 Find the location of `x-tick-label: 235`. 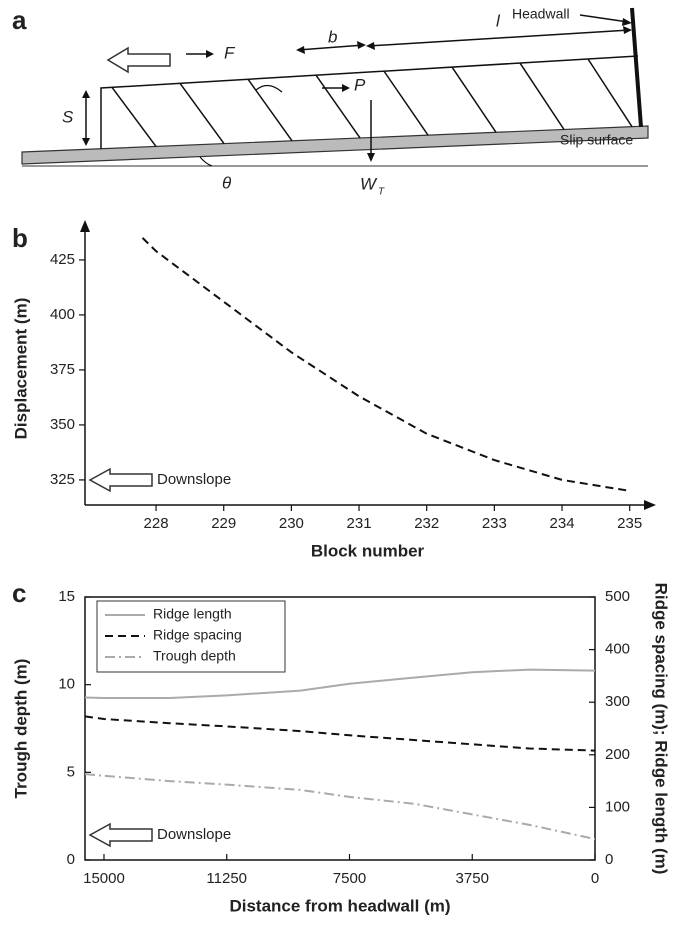

x-tick-label: 235 is located at coordinates (629, 523).